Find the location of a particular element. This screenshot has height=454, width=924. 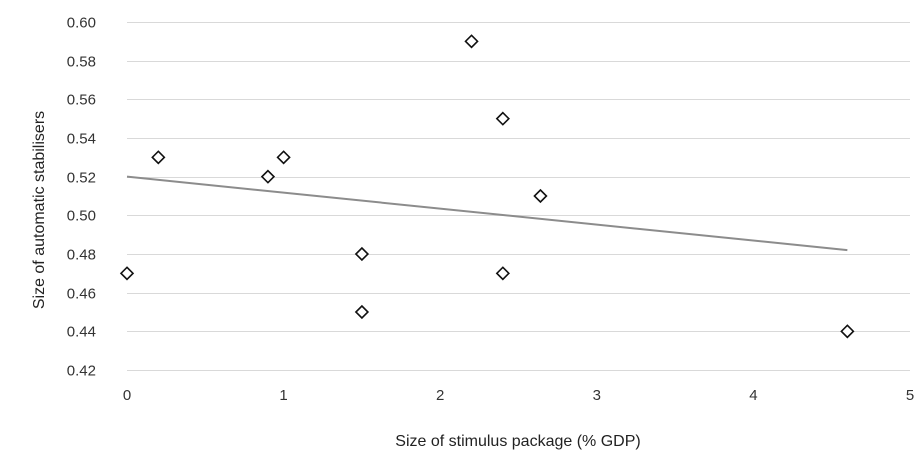

y-tick-label: 0.42 is located at coordinates (81, 371).